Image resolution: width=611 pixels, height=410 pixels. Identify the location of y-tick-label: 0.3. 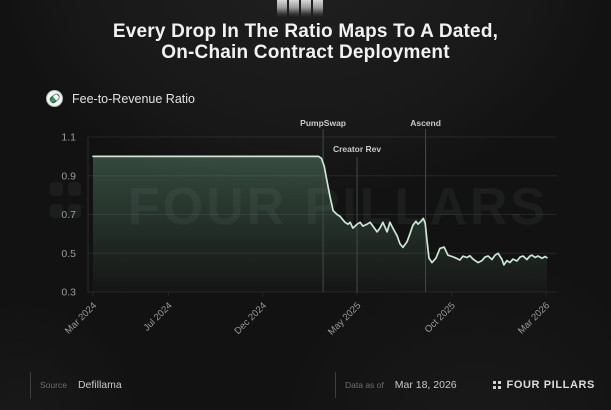
(68, 293).